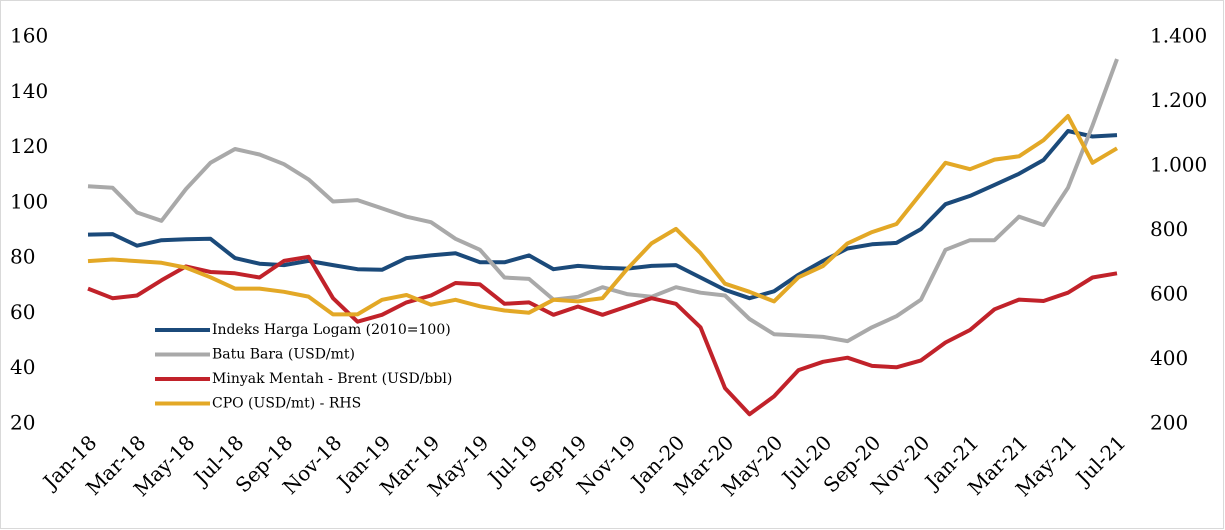 This screenshot has height=530, width=1225. Describe the element at coordinates (22, 257) in the screenshot. I see `y-tick-label: 80` at that location.